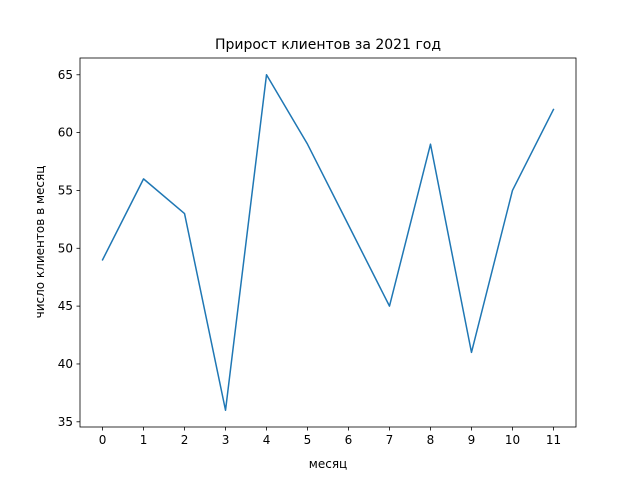 The height and width of the screenshot is (480, 640). I want to click on x-axis-ticks: 0 1 2 3 4 5 6 7 8 9 10 11, so click(330, 437).